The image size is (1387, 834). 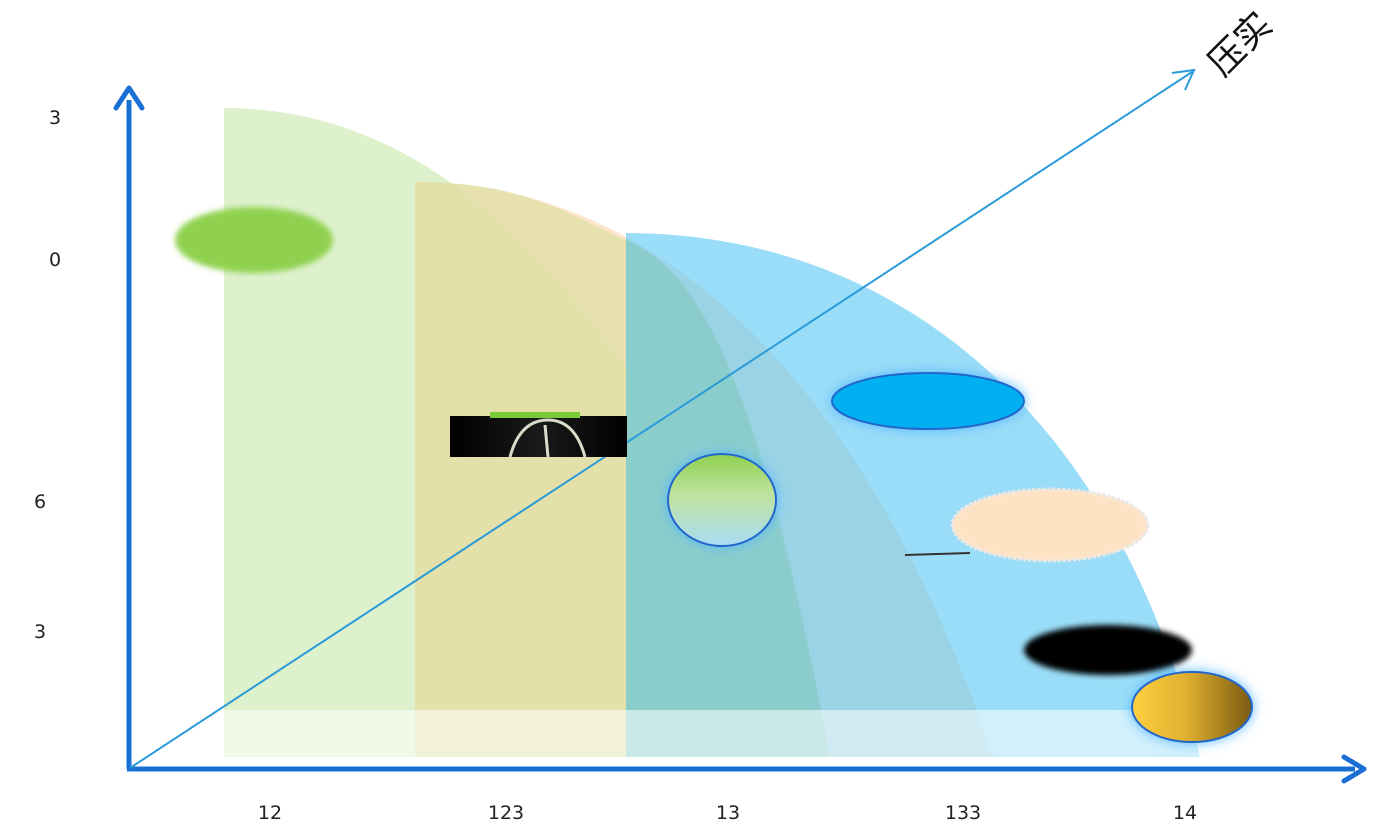 What do you see at coordinates (1192, 707) in the screenshot?
I see `gold-ellipse` at bounding box center [1192, 707].